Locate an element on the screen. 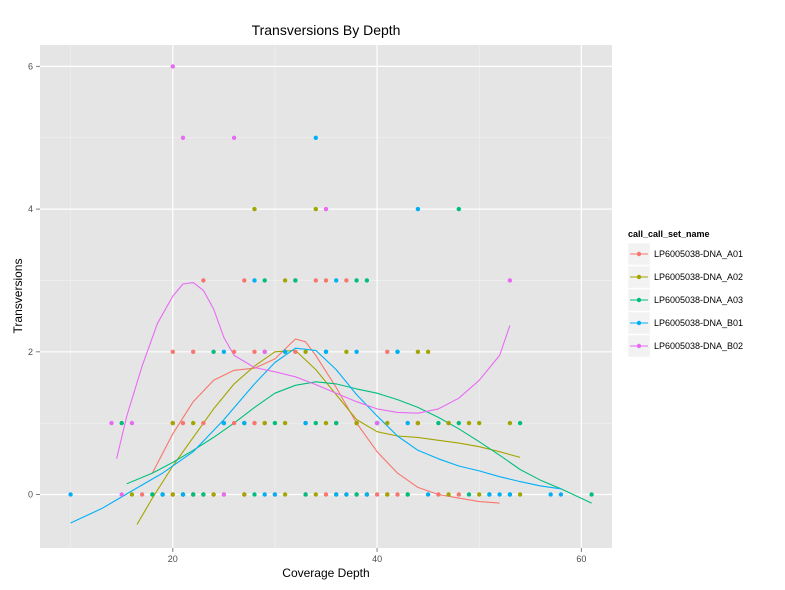 This screenshot has width=785, height=590. legend-label: LP6005038-DNA_B01 is located at coordinates (698, 323).